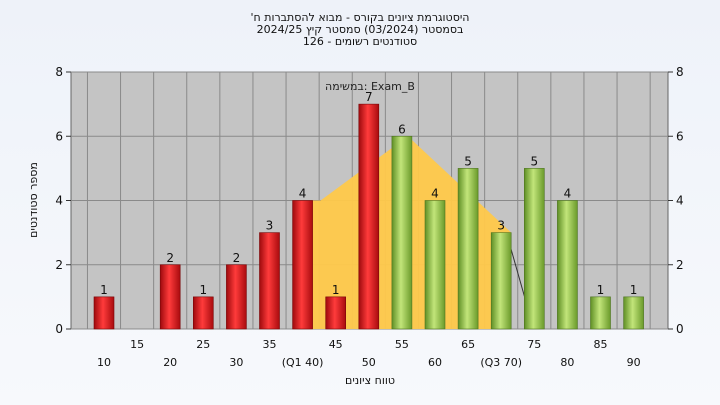 Image resolution: width=720 pixels, height=405 pixels. Describe the element at coordinates (680, 265) in the screenshot. I see `y-tick-label-right: 2` at that location.